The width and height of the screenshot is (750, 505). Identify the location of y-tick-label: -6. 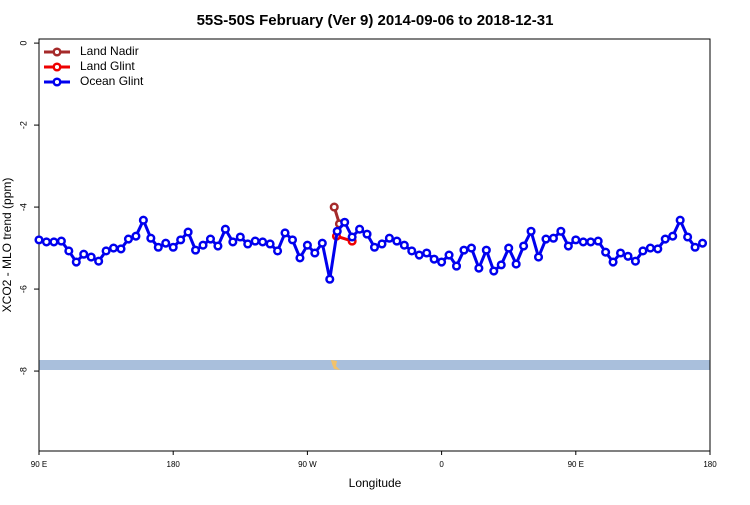
(23, 289).